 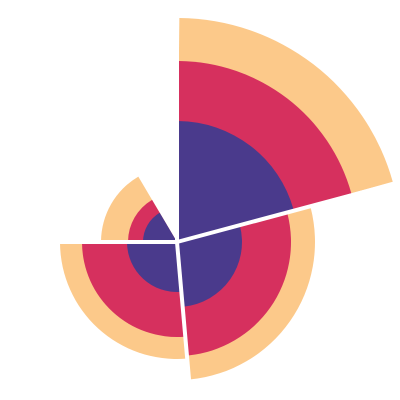 I want to click on sector-4-inner-wedge, so click(x=160, y=227).